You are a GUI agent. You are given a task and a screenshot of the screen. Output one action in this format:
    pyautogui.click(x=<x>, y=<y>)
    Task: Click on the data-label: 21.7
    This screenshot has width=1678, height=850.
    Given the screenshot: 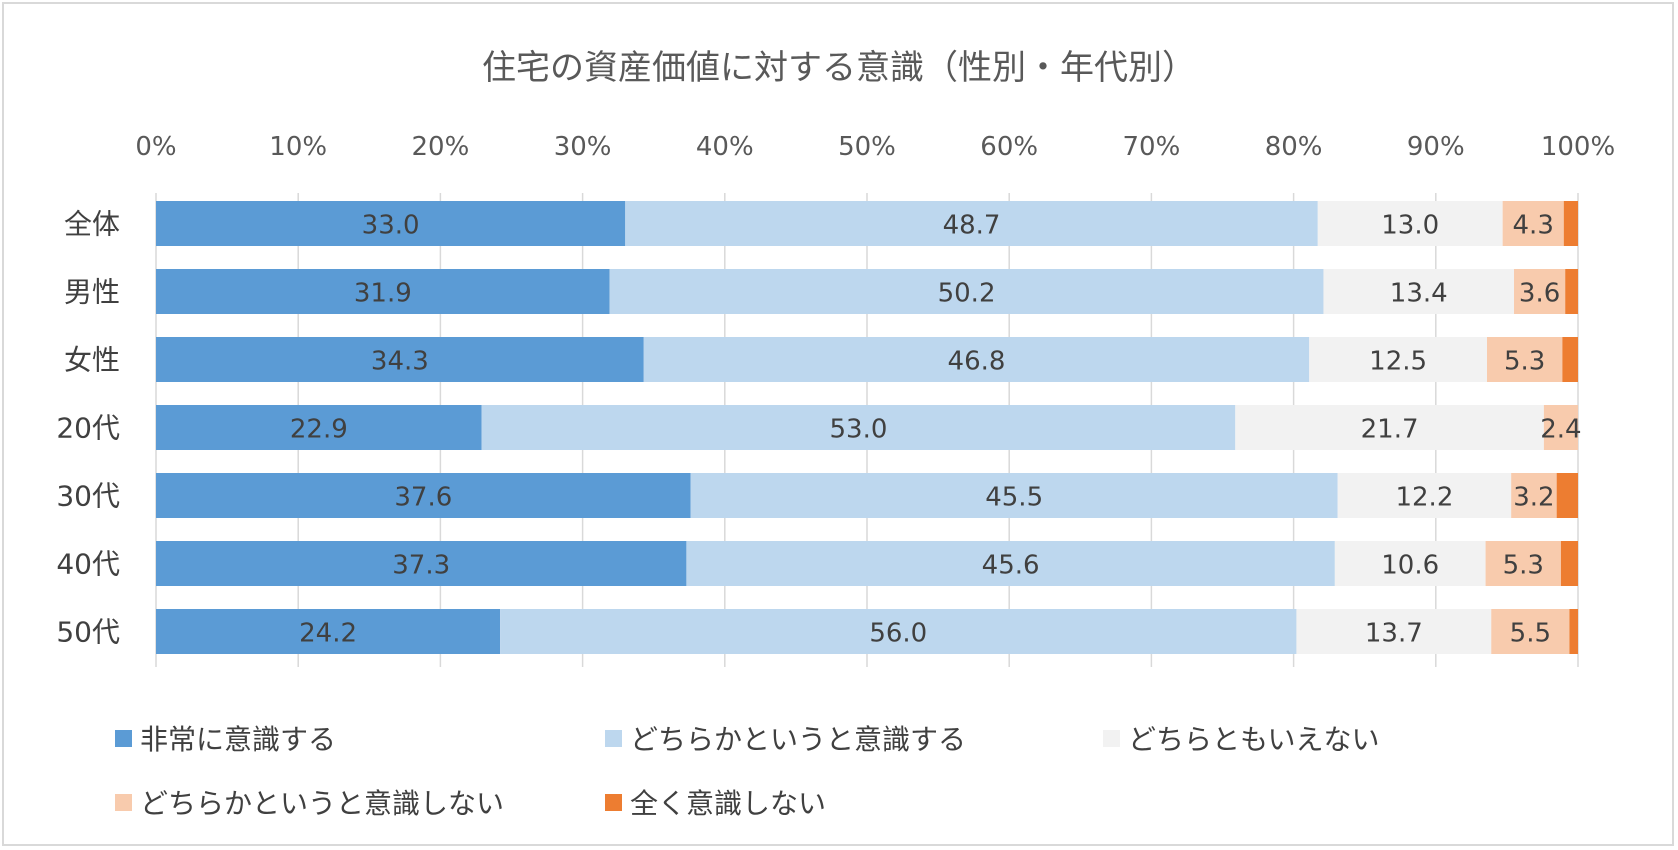 What is the action you would take?
    pyautogui.click(x=1390, y=430)
    